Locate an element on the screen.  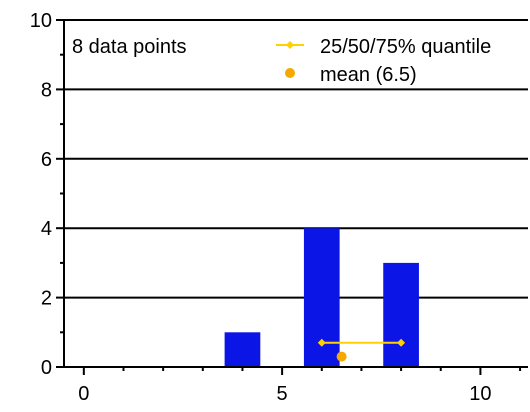
legend-quantile-label: 25/50/75% quantile is located at coordinates (405, 47).